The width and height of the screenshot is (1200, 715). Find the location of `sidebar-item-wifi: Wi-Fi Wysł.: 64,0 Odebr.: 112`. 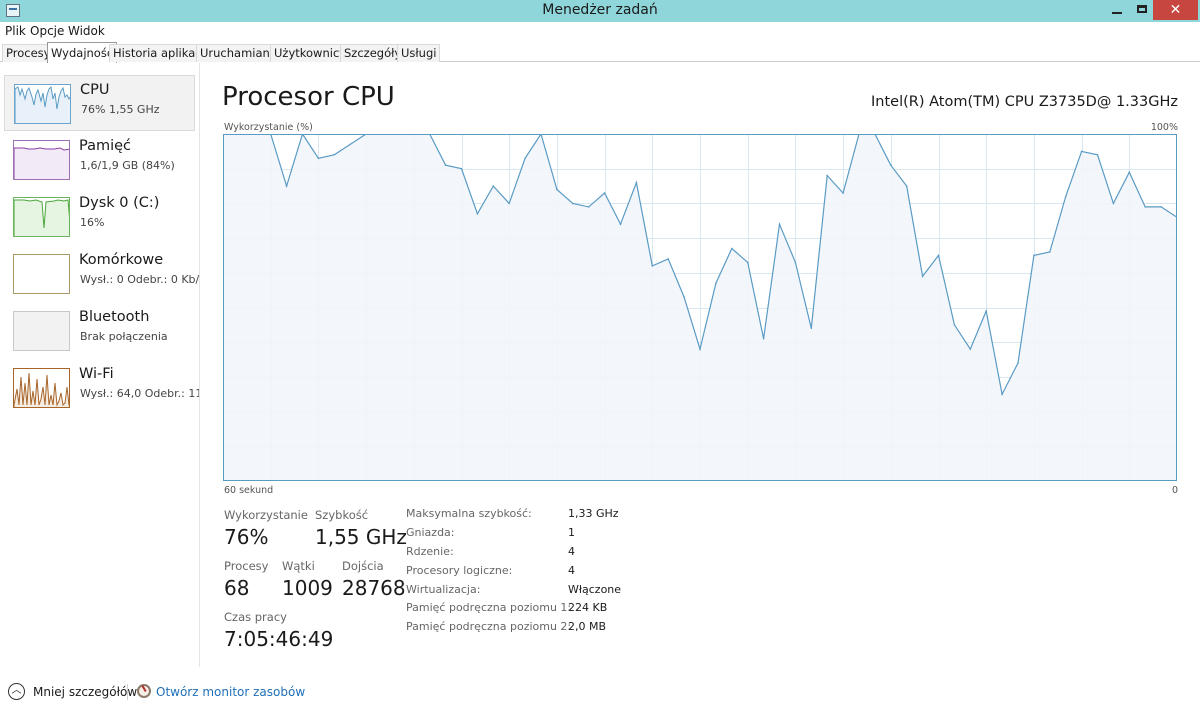

sidebar-item-wifi: Wi-Fi Wysł.: 64,0 Odebr.: 112 is located at coordinates (101, 388).